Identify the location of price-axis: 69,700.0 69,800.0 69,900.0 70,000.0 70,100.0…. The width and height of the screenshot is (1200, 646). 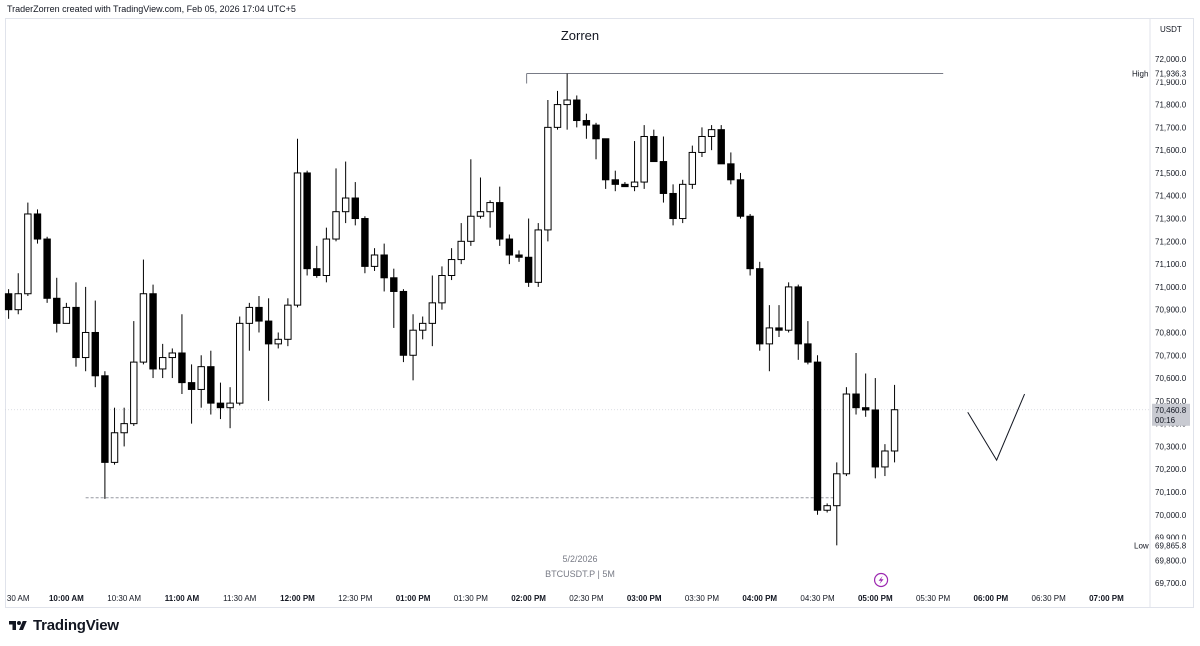
(1161, 313).